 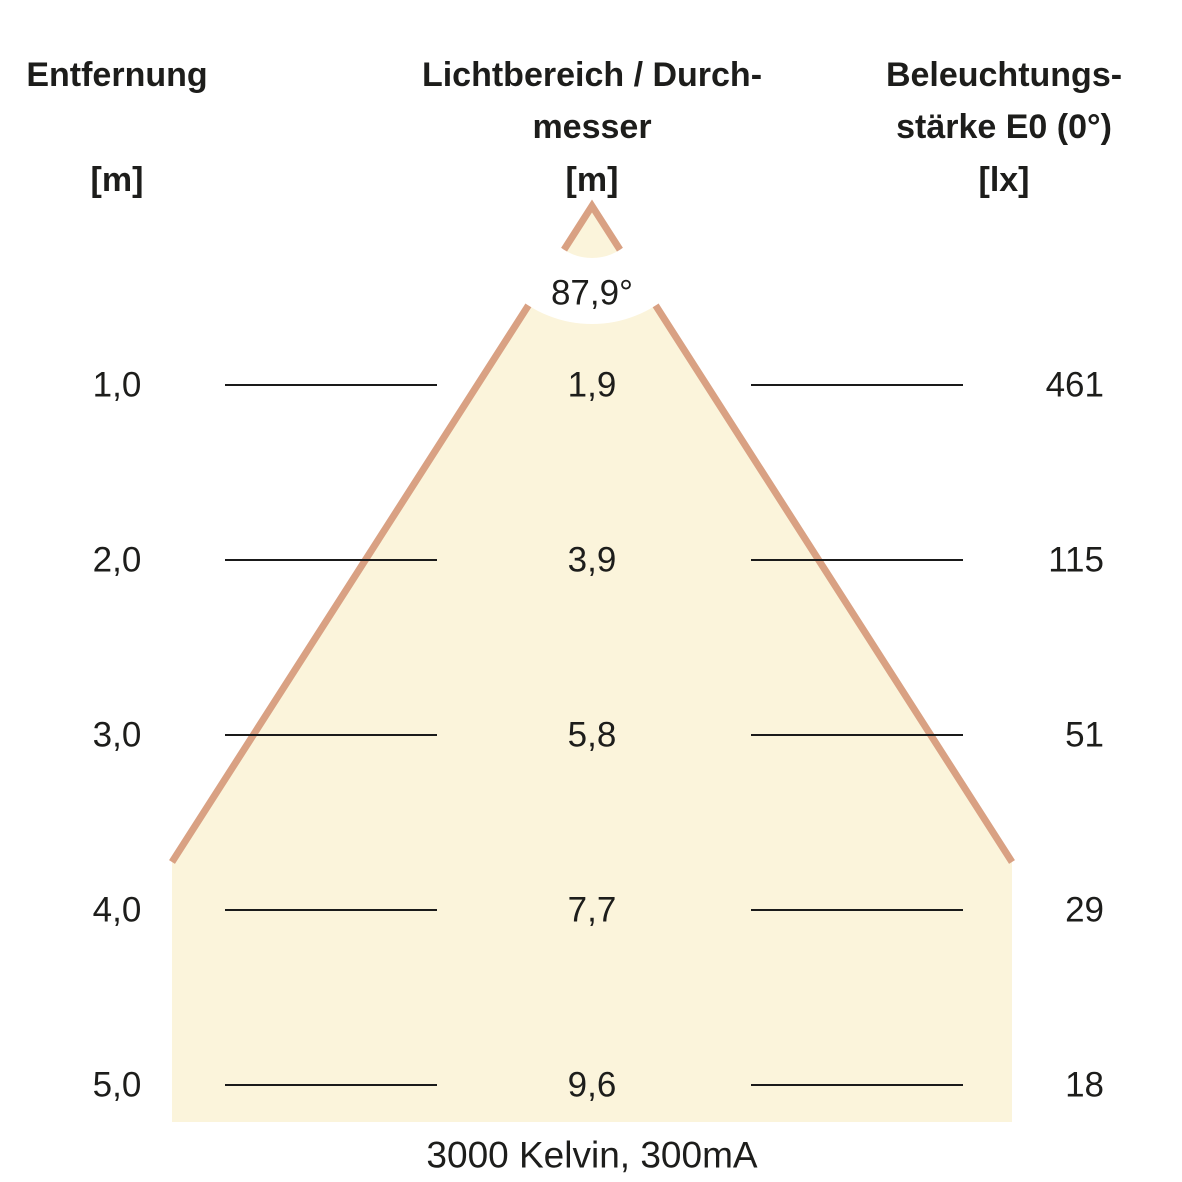 What do you see at coordinates (1074, 385) in the screenshot?
I see `row1-illuminance-value: 461` at bounding box center [1074, 385].